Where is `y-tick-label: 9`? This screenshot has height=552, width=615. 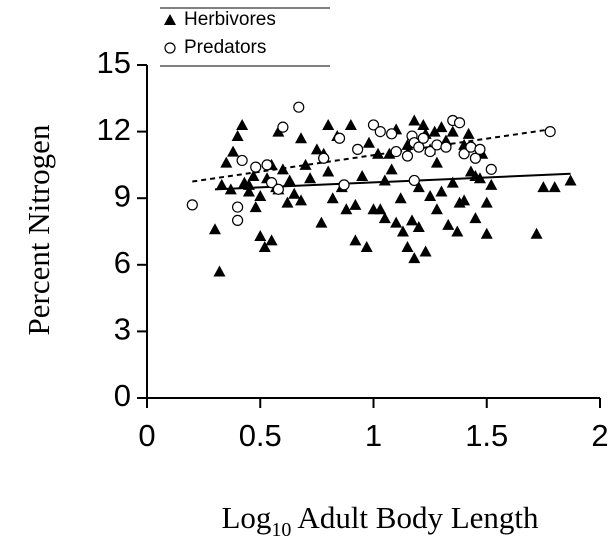 y-tick-label: 9 is located at coordinates (122, 195).